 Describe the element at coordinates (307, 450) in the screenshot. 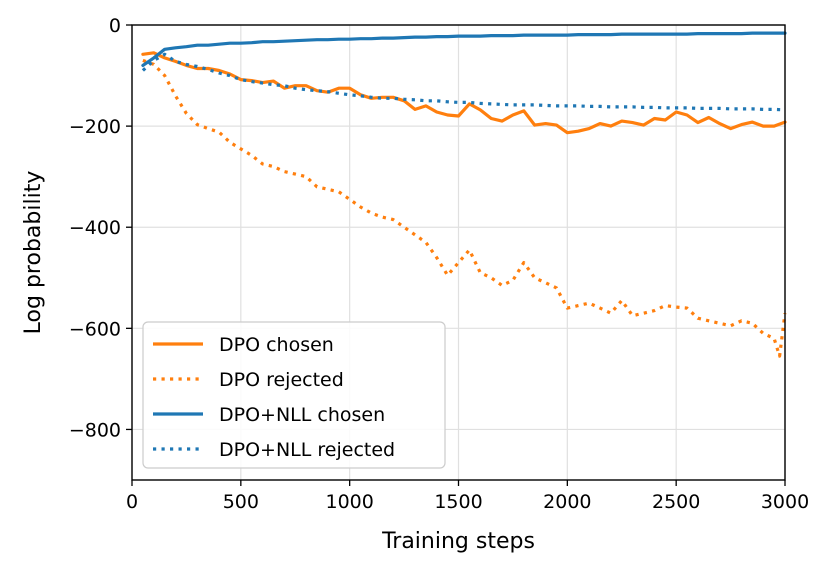

I see `legend-label: DPO+NLL rejected` at that location.